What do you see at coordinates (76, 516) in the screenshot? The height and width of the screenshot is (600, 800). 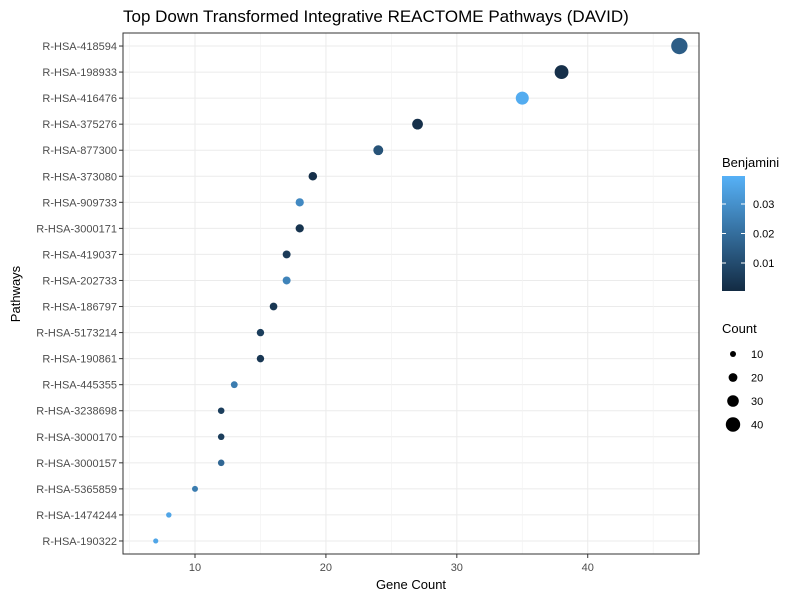 I see `y-tick-label: R-HSA-1474244` at bounding box center [76, 516].